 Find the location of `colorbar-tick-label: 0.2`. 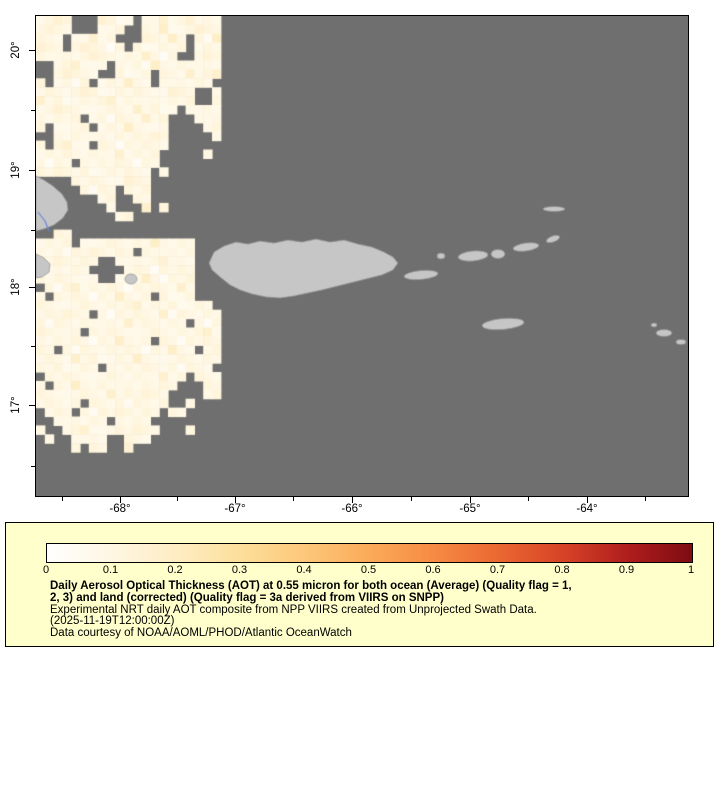

colorbar-tick-label: 0.2 is located at coordinates (175, 570).